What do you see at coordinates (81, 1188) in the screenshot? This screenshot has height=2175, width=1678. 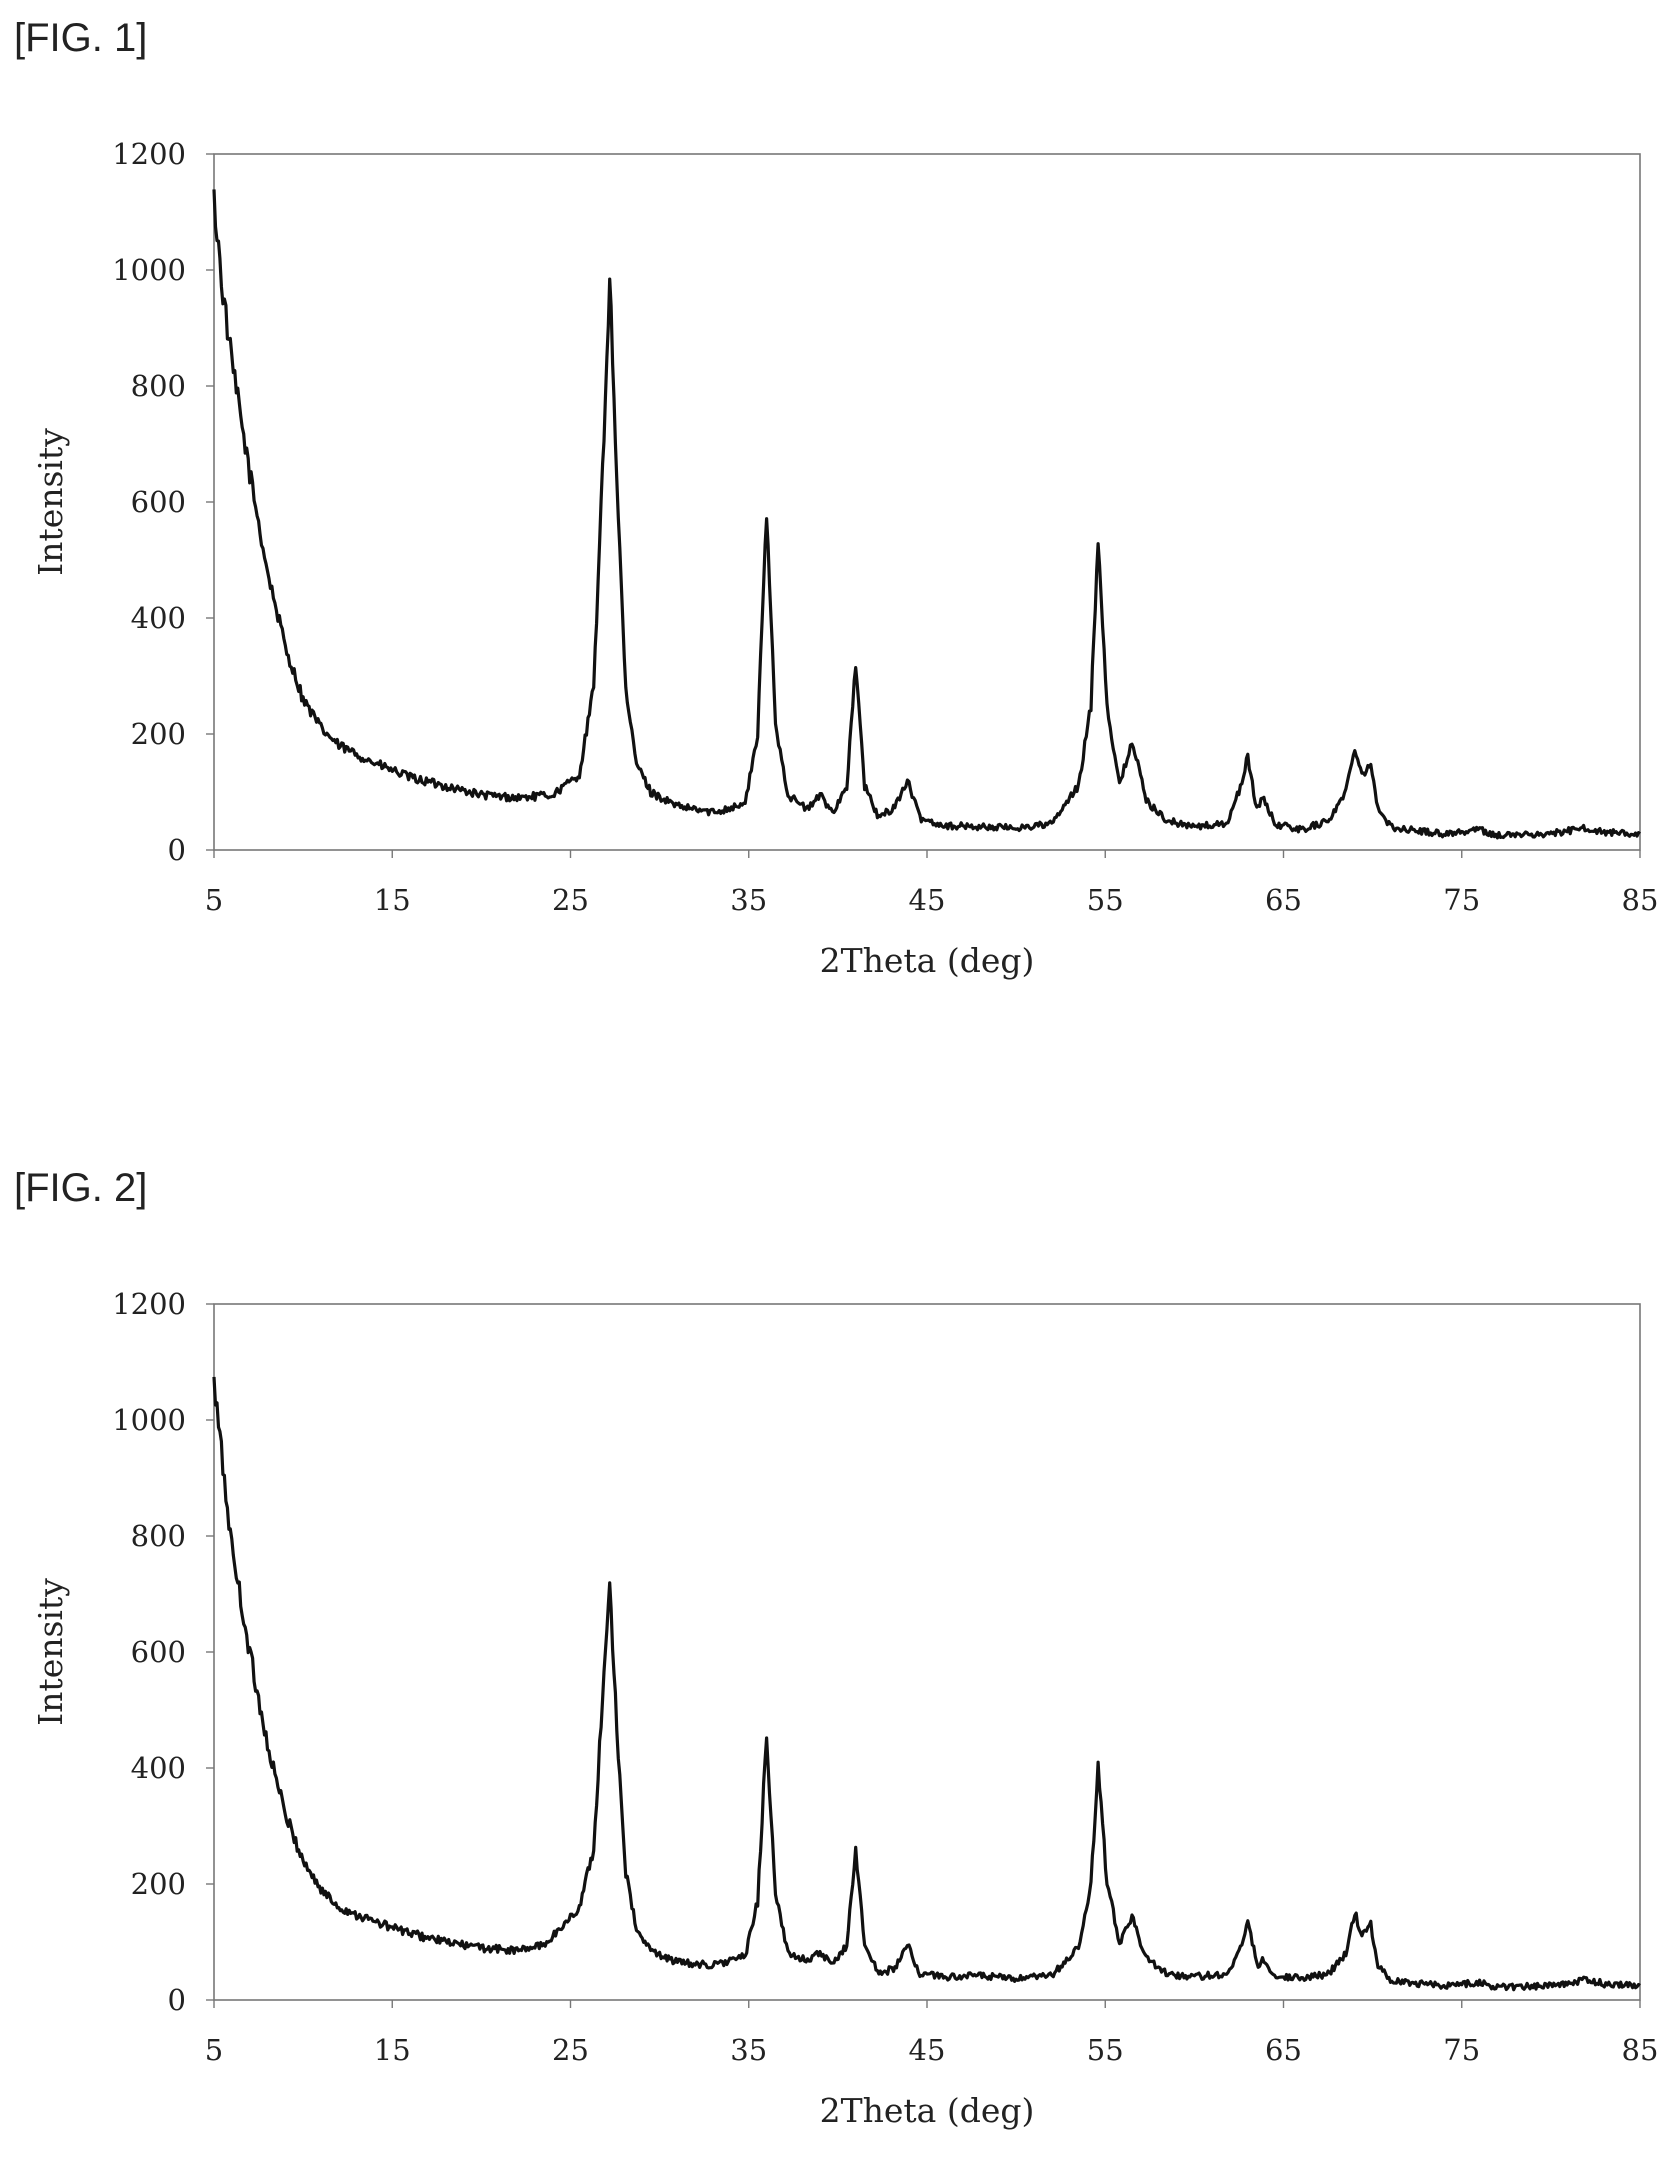 I see `figure-2-label: [FIG. 2]` at bounding box center [81, 1188].